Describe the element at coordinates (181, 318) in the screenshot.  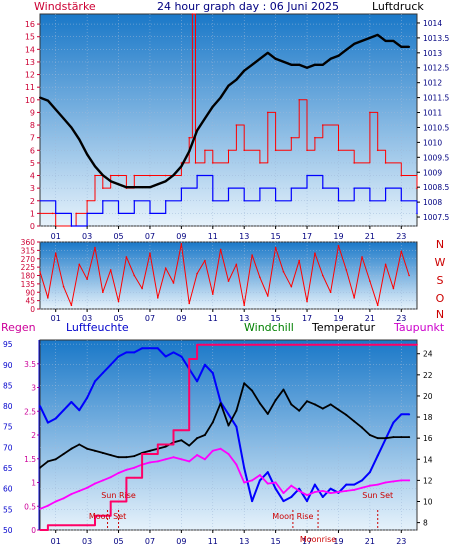
I see `x-tick-label: 09` at that location.